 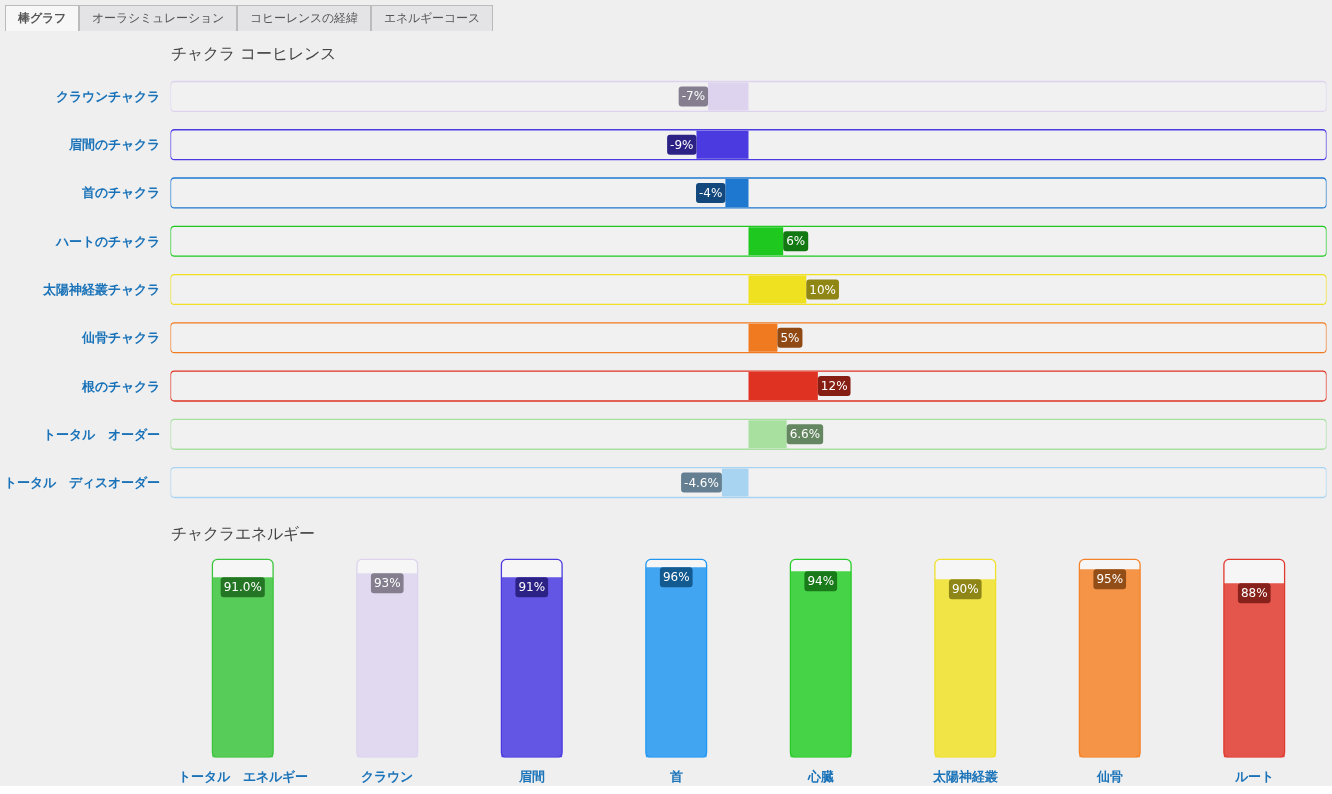 What do you see at coordinates (387, 583) in the screenshot?
I see `data-label: 93%` at bounding box center [387, 583].